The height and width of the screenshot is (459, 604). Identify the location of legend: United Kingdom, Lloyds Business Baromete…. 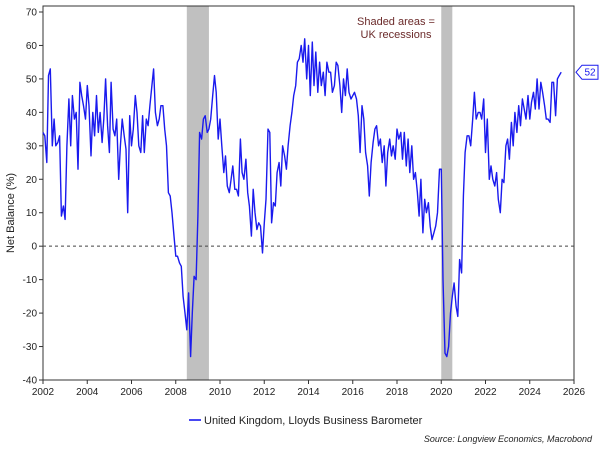
(306, 421).